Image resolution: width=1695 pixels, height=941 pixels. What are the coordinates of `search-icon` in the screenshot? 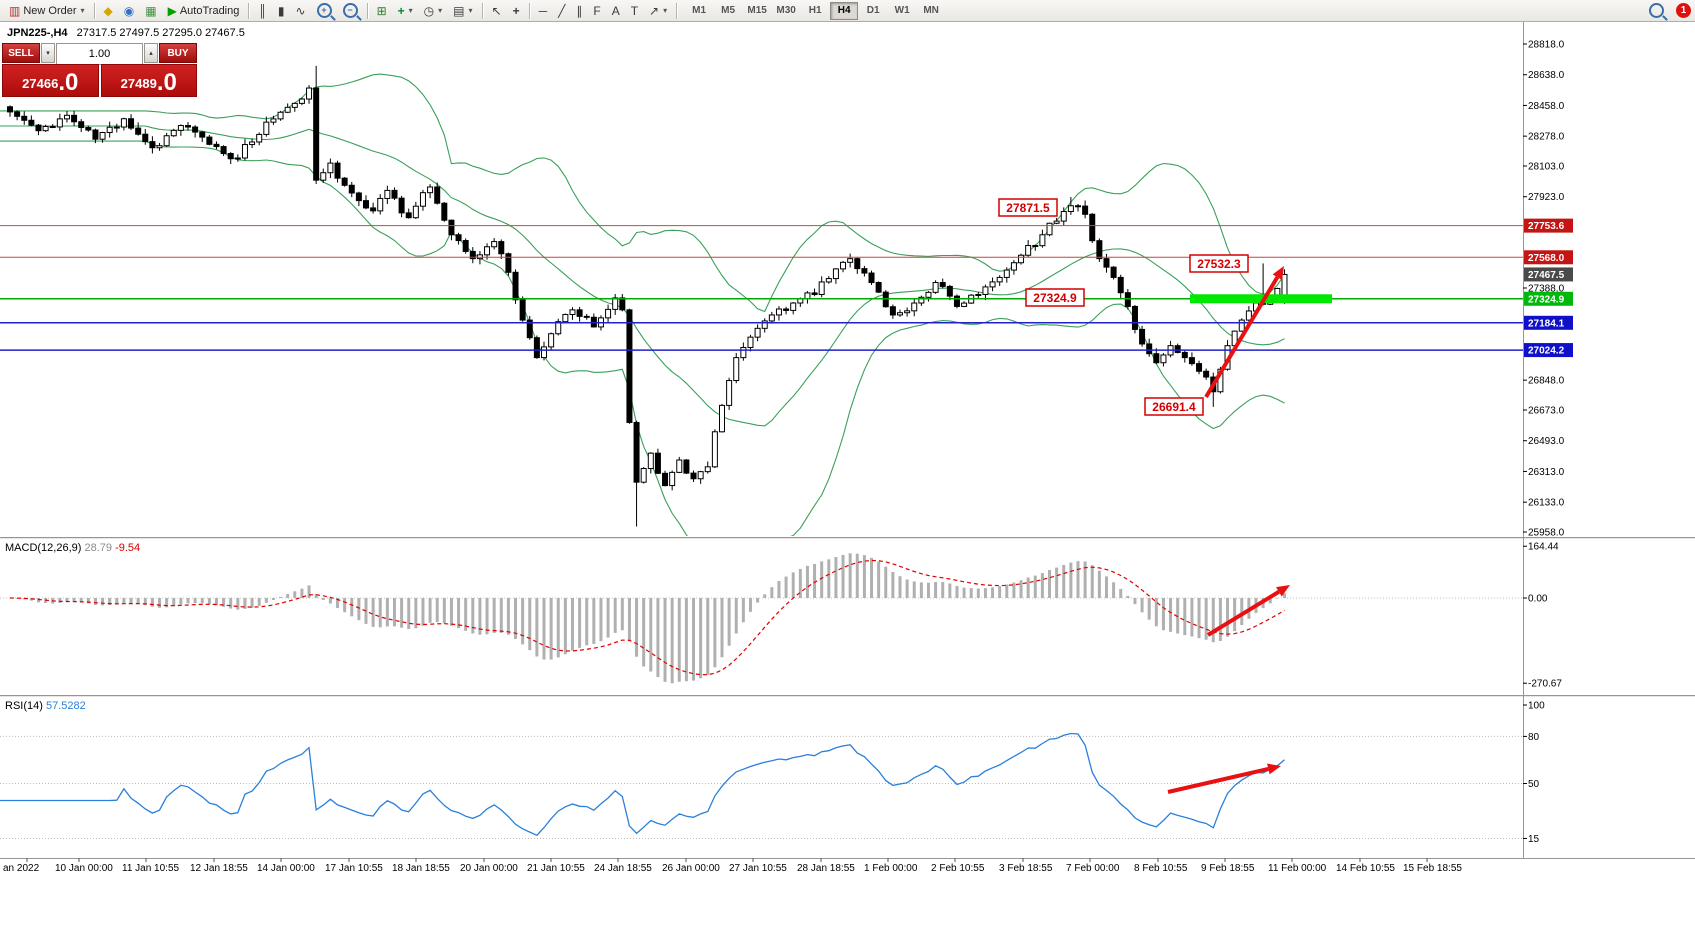 It's located at (1656, 10).